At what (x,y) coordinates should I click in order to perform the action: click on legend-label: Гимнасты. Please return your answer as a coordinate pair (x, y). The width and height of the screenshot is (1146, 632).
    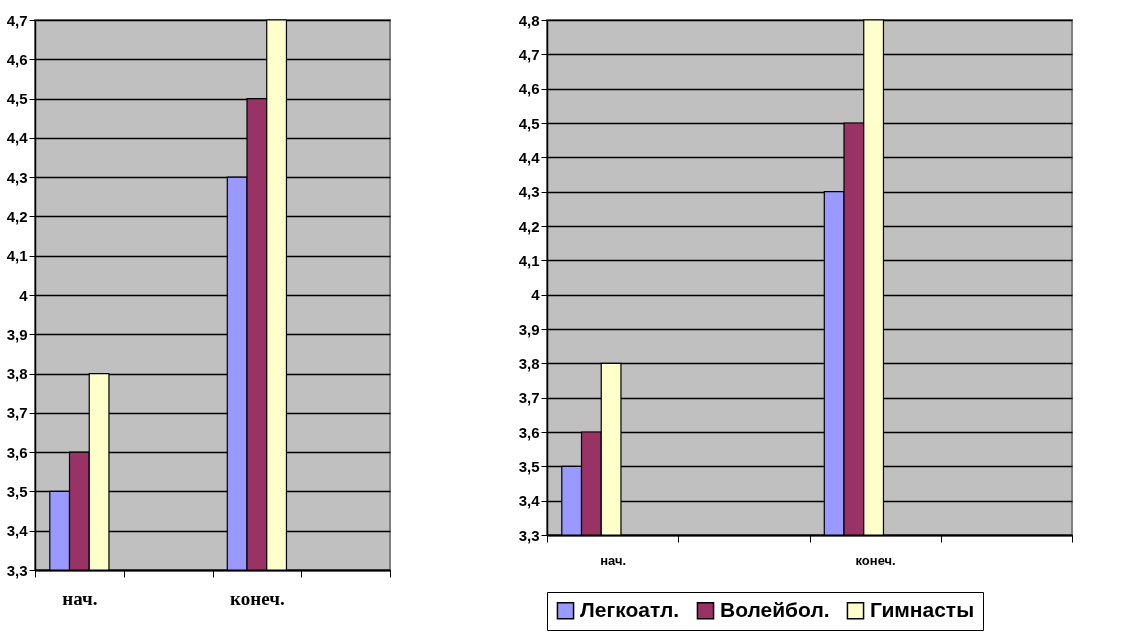
    Looking at the image, I should click on (922, 609).